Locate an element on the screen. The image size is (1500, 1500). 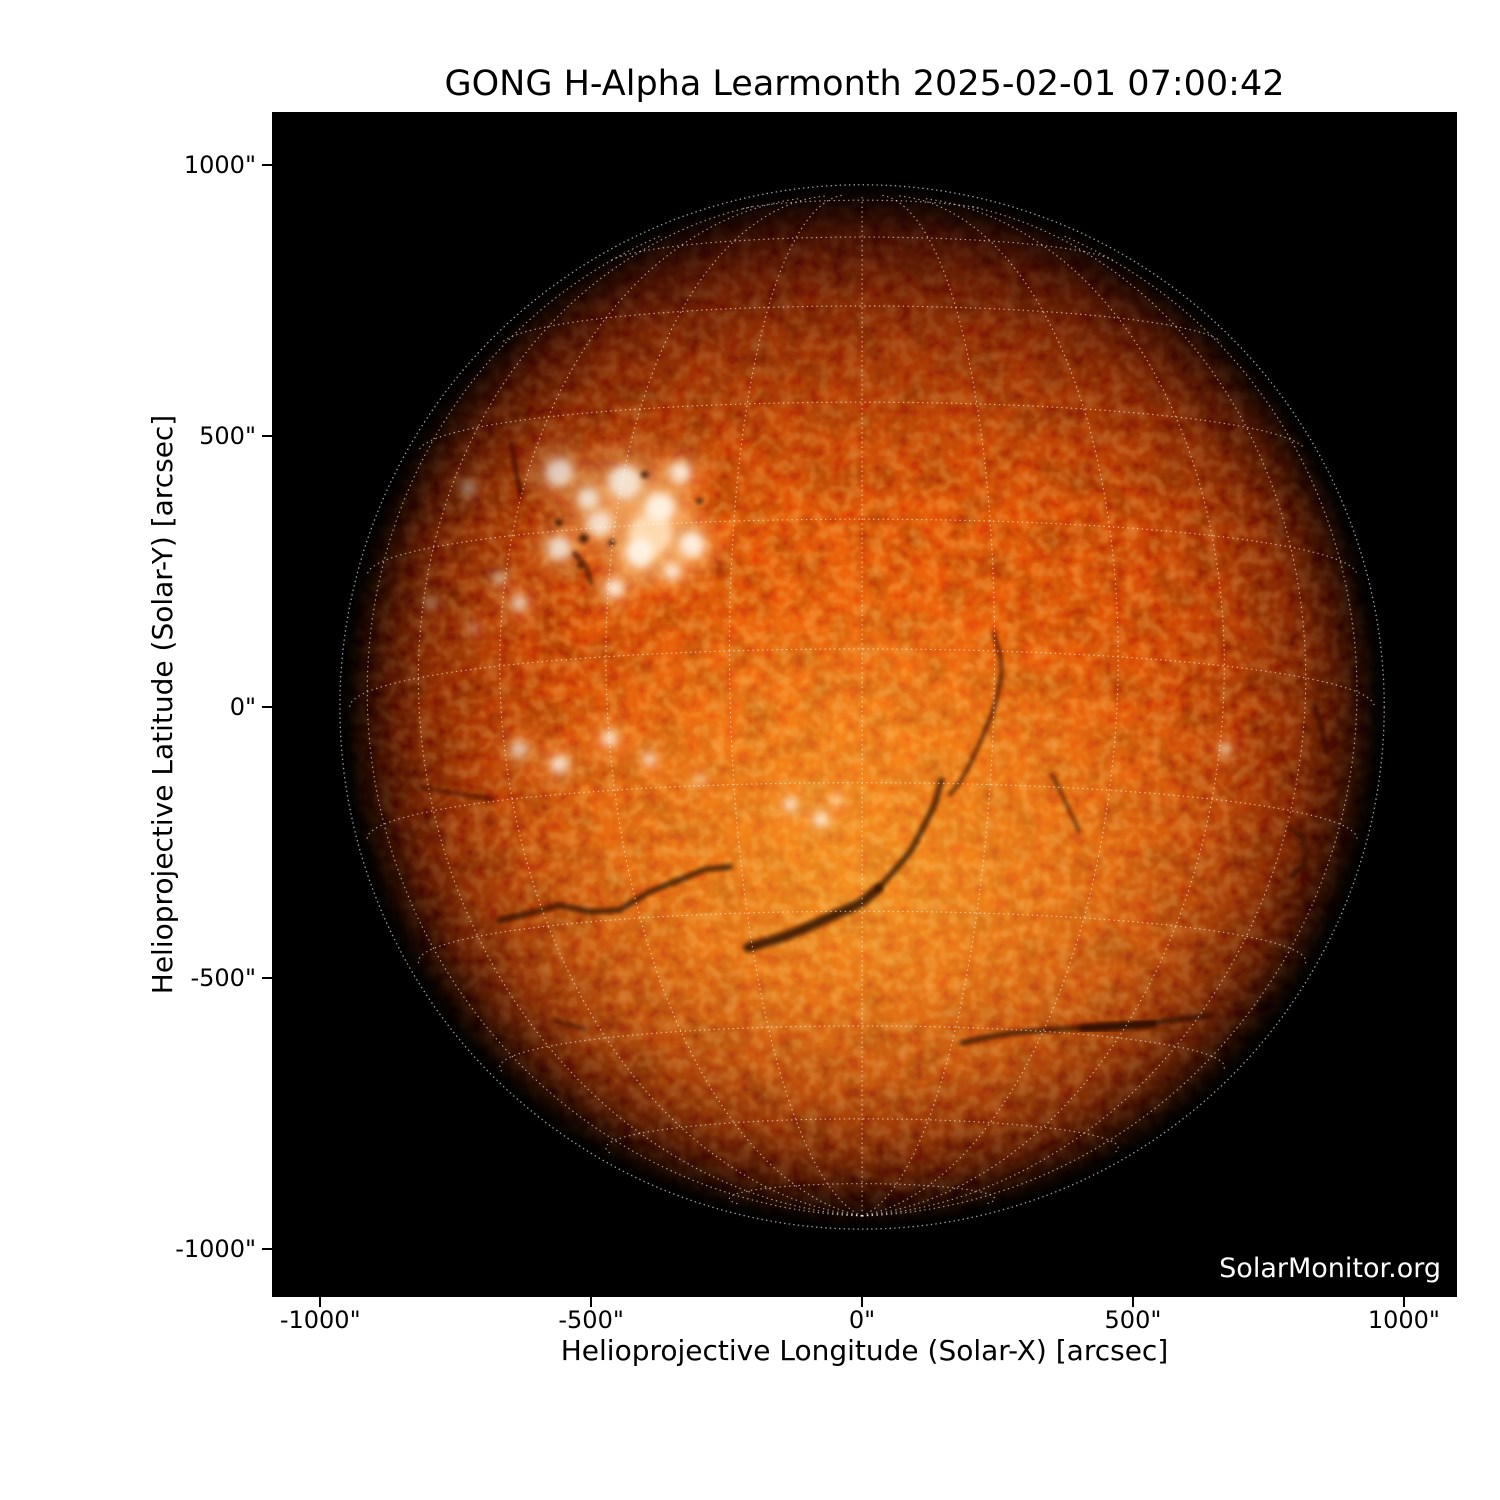
watermark: SolarMonitor.org is located at coordinates (1330, 1268).